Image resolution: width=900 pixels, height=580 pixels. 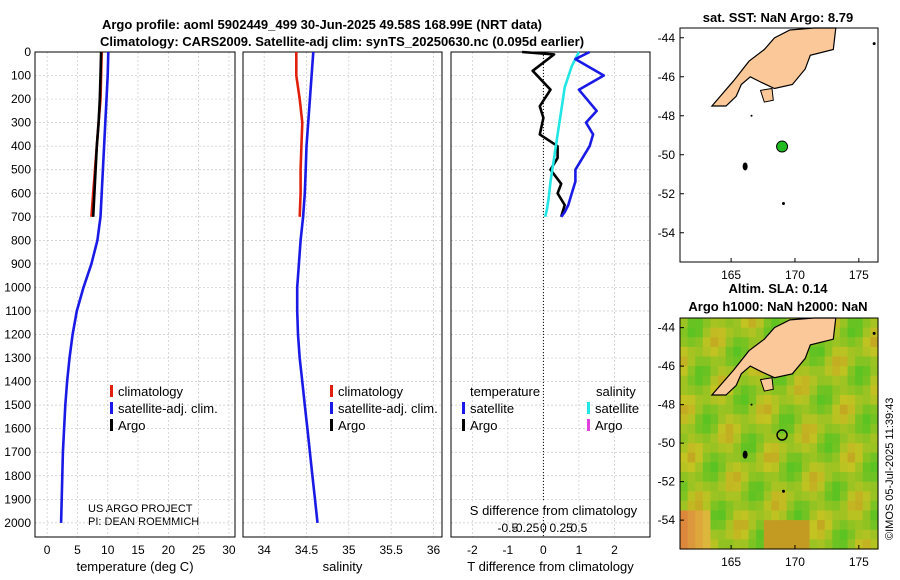 I want to click on legend-satellite-label: satellite-adj. clim., so click(x=388, y=408).